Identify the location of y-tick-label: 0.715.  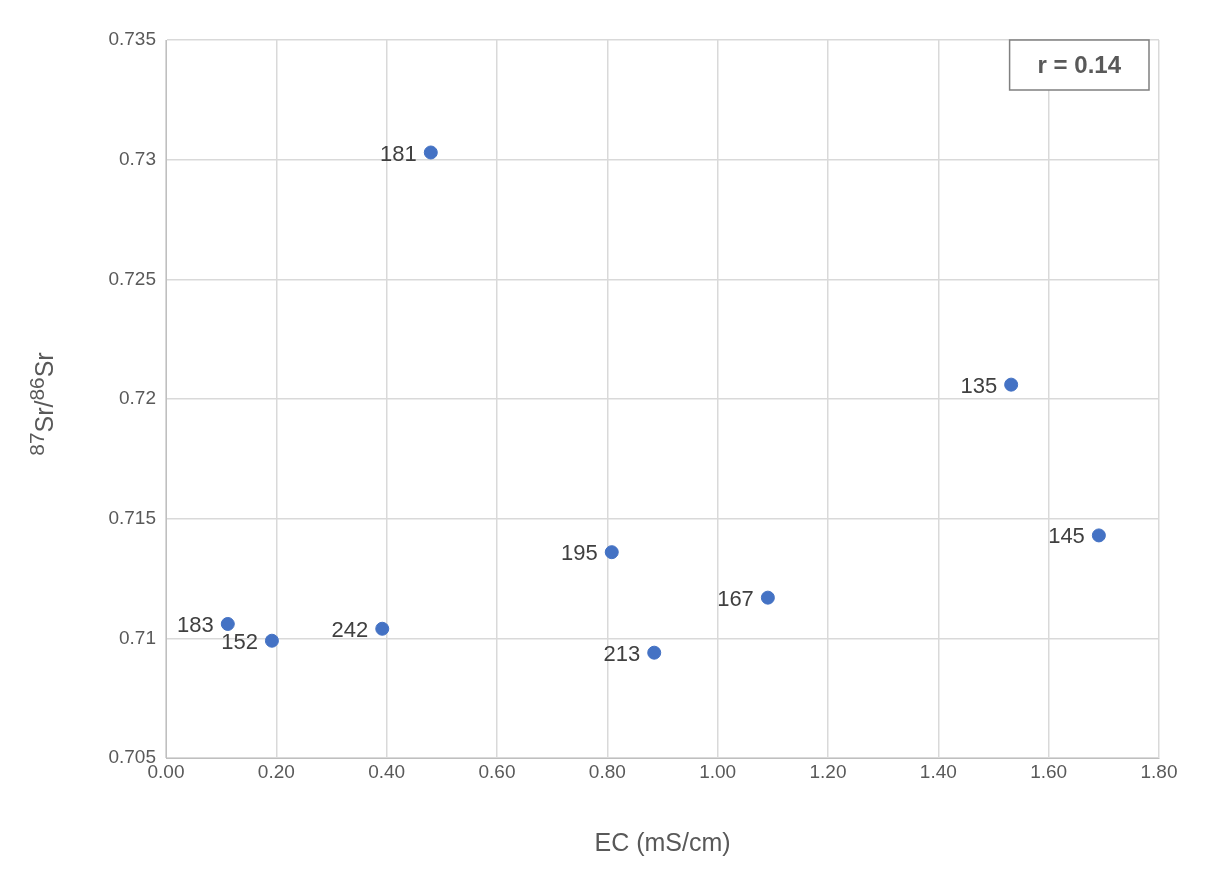
(132, 517).